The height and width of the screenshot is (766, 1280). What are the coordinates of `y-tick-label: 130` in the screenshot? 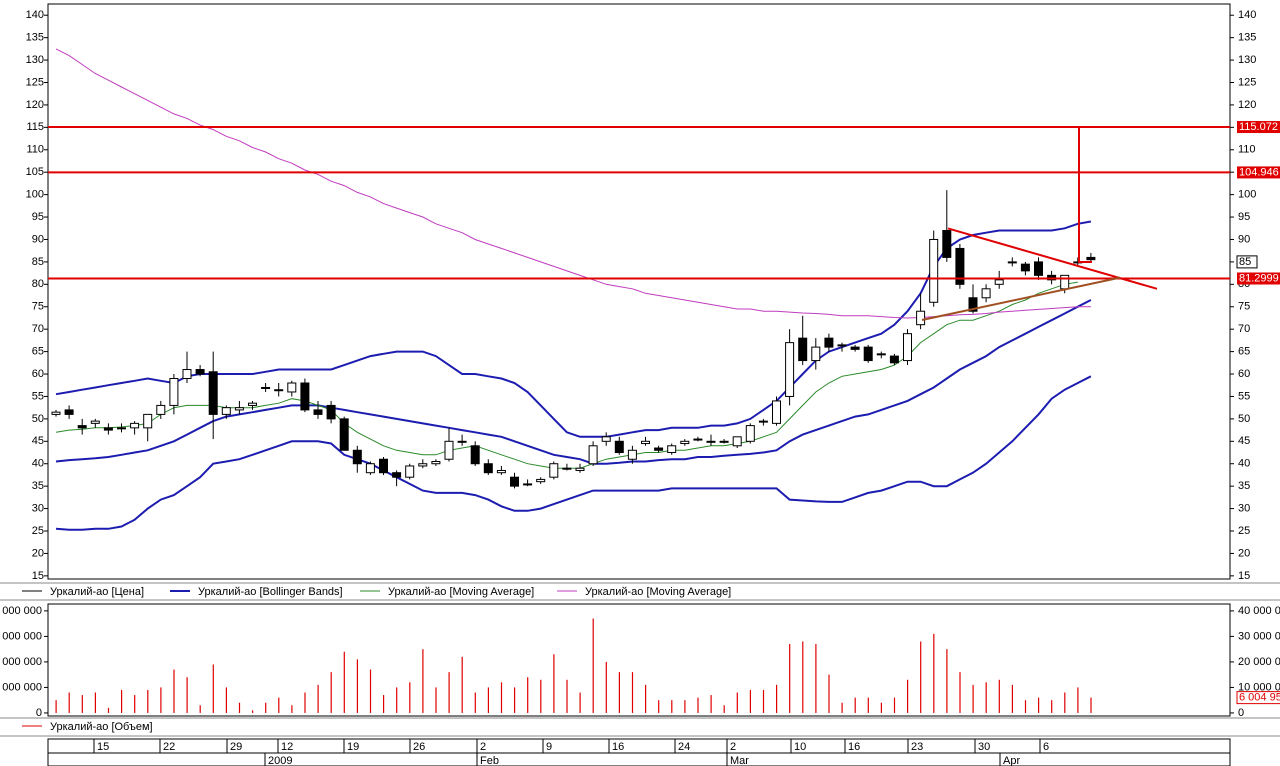 It's located at (1247, 60).